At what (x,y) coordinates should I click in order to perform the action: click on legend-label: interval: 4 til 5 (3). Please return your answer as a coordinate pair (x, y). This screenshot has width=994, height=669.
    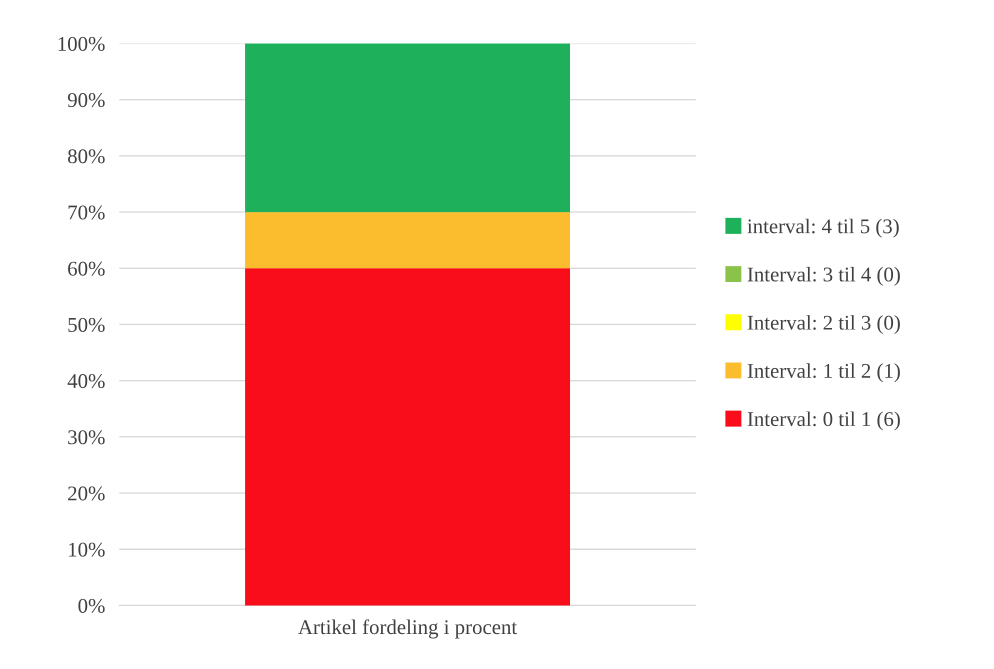
    Looking at the image, I should click on (823, 228).